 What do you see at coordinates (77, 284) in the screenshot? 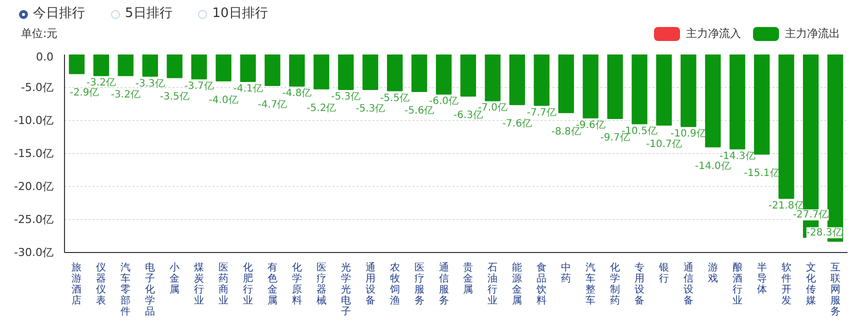
I see `x-tick-label: 旅游酒店` at bounding box center [77, 284].